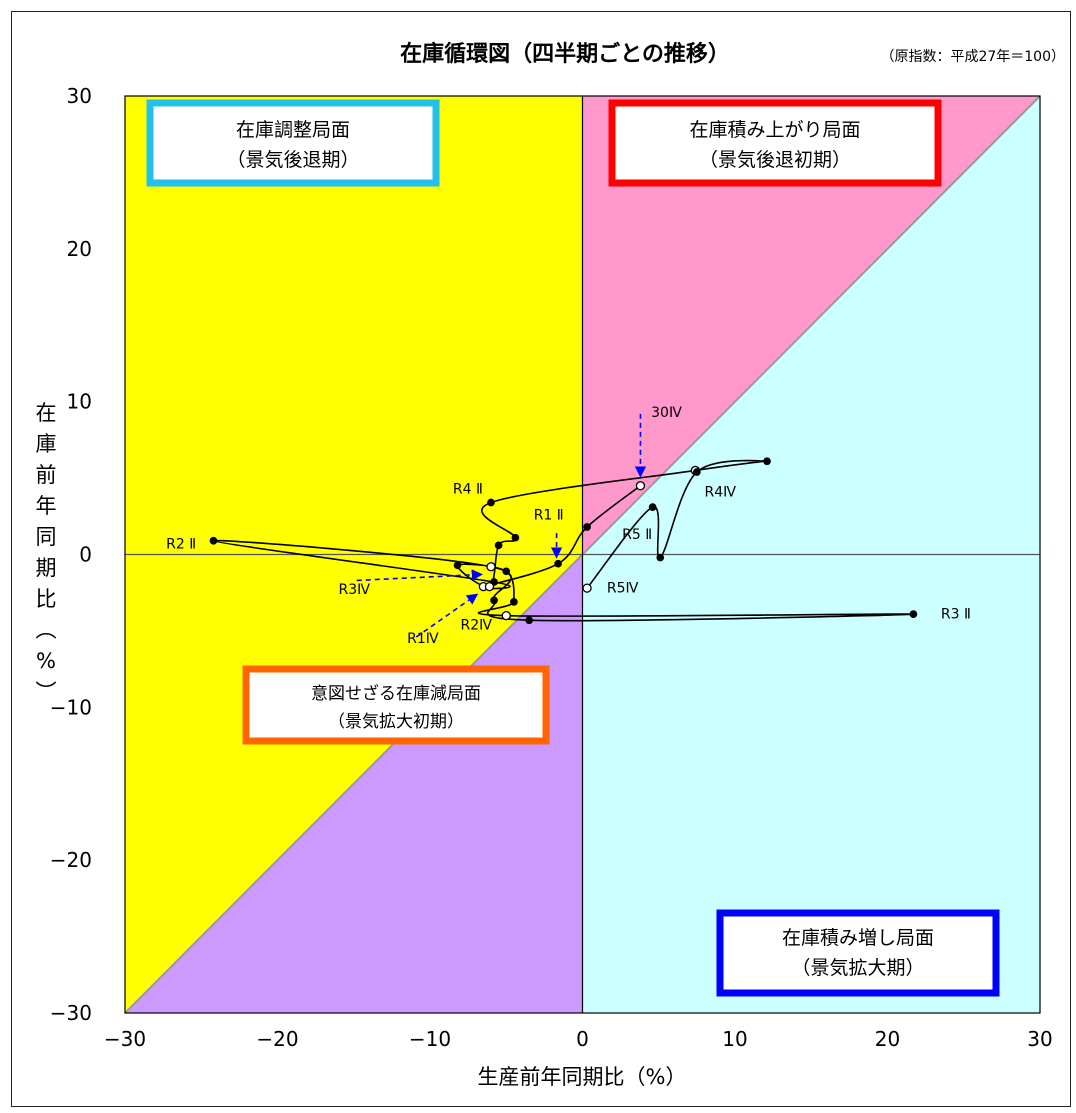 The height and width of the screenshot is (1113, 1076). What do you see at coordinates (292, 160) in the screenshot?
I see `phase-box-adjust-line2: （景気後退期）` at bounding box center [292, 160].